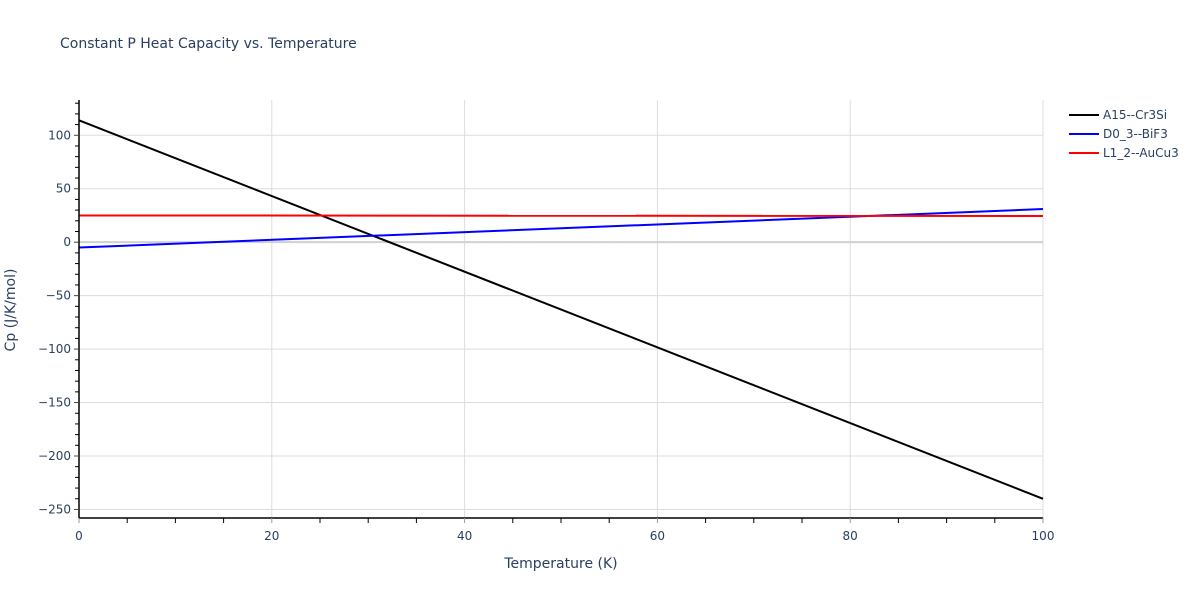 The height and width of the screenshot is (600, 1200). What do you see at coordinates (54, 456) in the screenshot?
I see `y-tick-label: −200` at bounding box center [54, 456].